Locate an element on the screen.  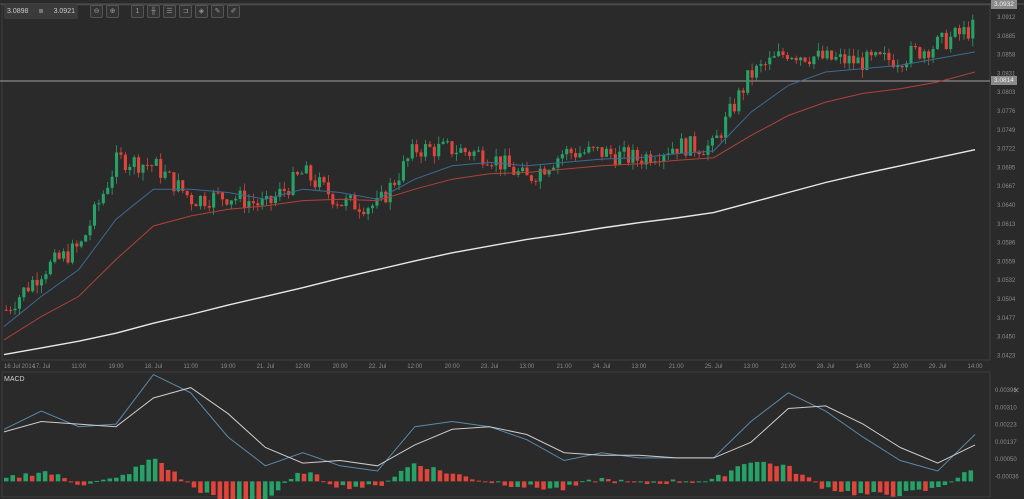
close-macd-icon: ✕ is located at coordinates (1016, 390).